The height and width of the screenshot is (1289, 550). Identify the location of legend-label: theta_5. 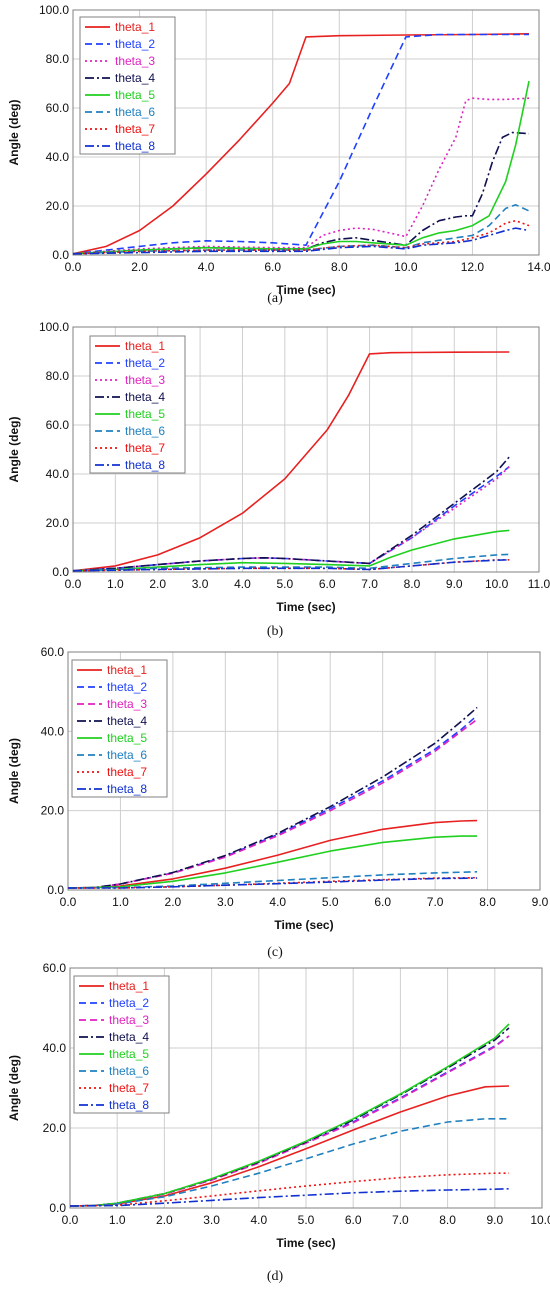
(145, 414).